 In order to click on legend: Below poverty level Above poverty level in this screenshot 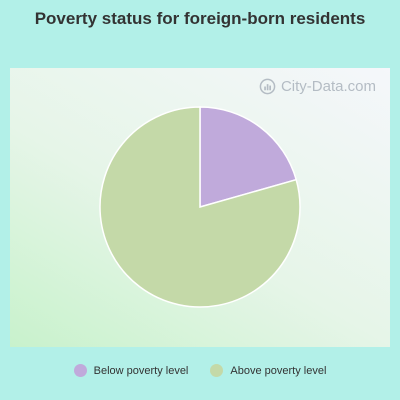, I will do `click(200, 370)`.